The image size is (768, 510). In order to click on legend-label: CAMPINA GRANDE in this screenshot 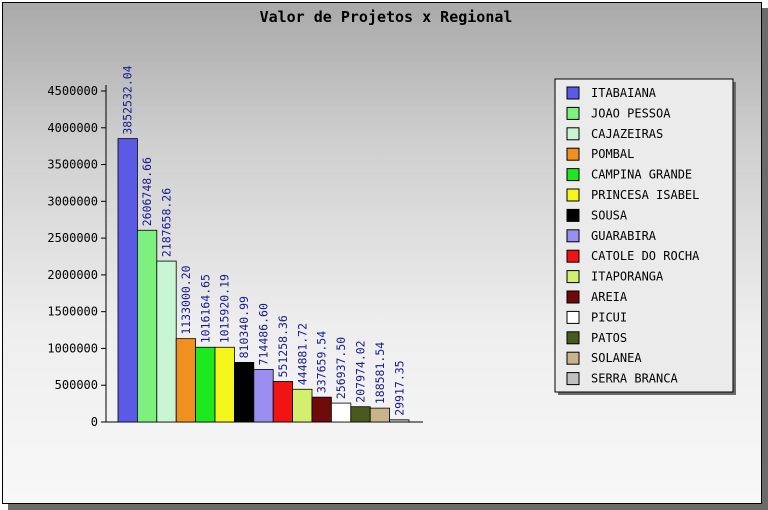, I will do `click(641, 175)`.